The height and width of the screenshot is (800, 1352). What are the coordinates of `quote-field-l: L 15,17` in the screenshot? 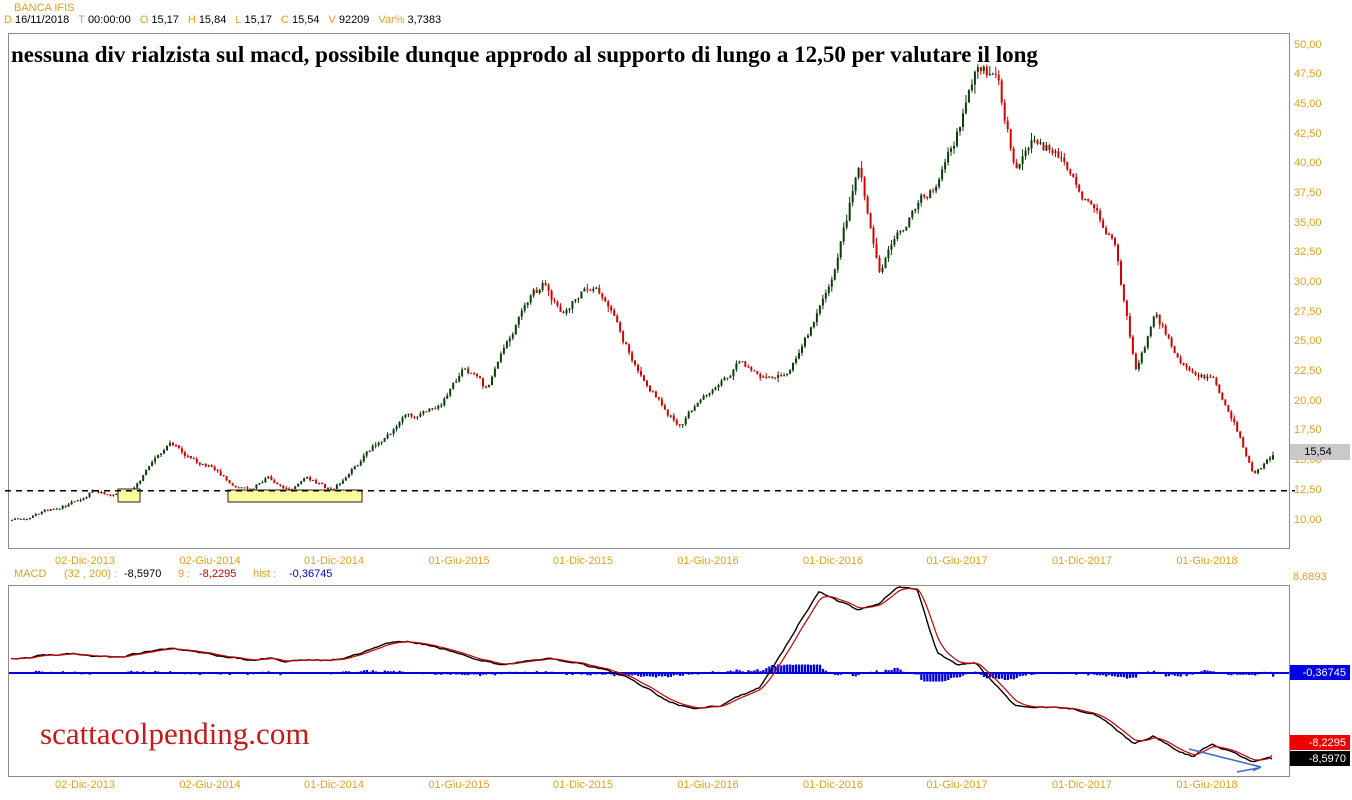 It's located at (253, 20).